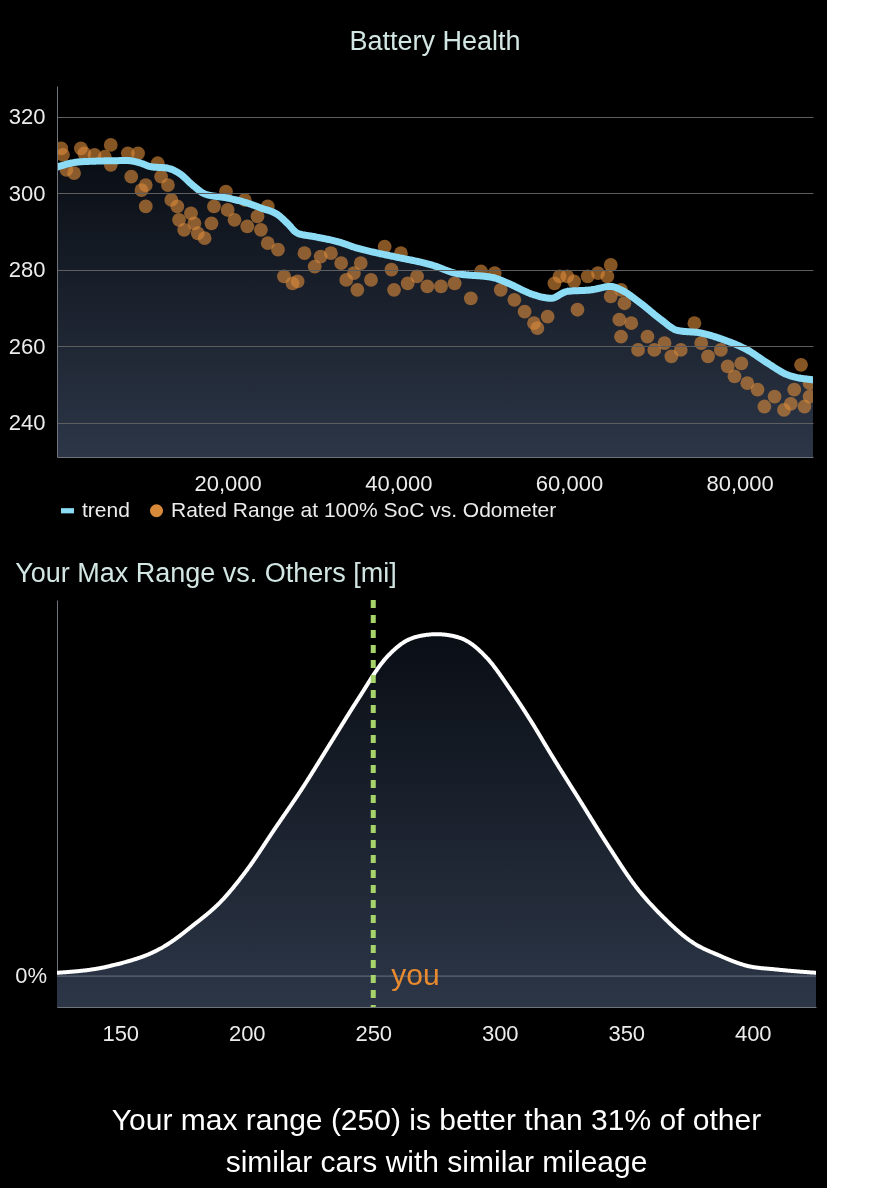  Describe the element at coordinates (27, 423) in the screenshot. I see `y-tick-label: 240` at that location.